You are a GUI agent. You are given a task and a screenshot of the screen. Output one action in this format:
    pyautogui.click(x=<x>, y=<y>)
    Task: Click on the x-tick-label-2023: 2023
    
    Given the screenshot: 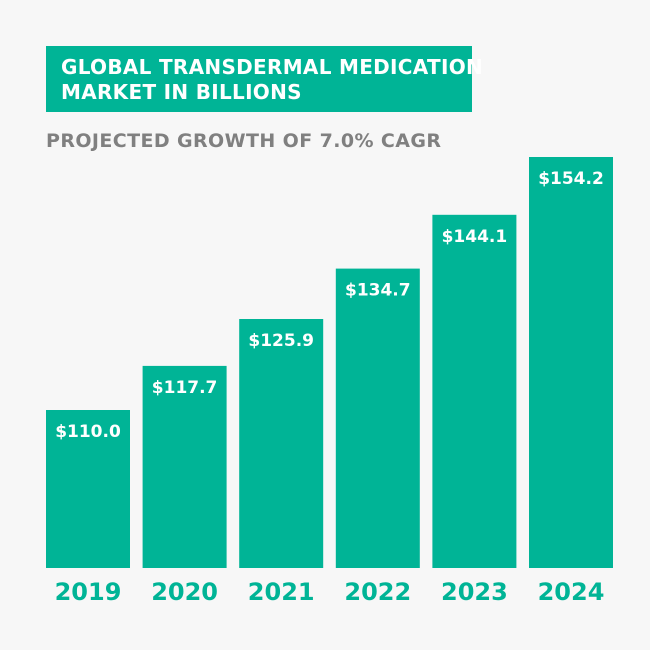 What is the action you would take?
    pyautogui.click(x=474, y=592)
    